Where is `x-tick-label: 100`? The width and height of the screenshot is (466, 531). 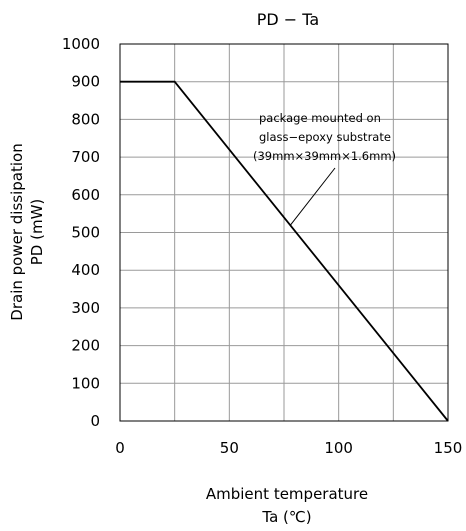
x-tick-label: 100 is located at coordinates (338, 448).